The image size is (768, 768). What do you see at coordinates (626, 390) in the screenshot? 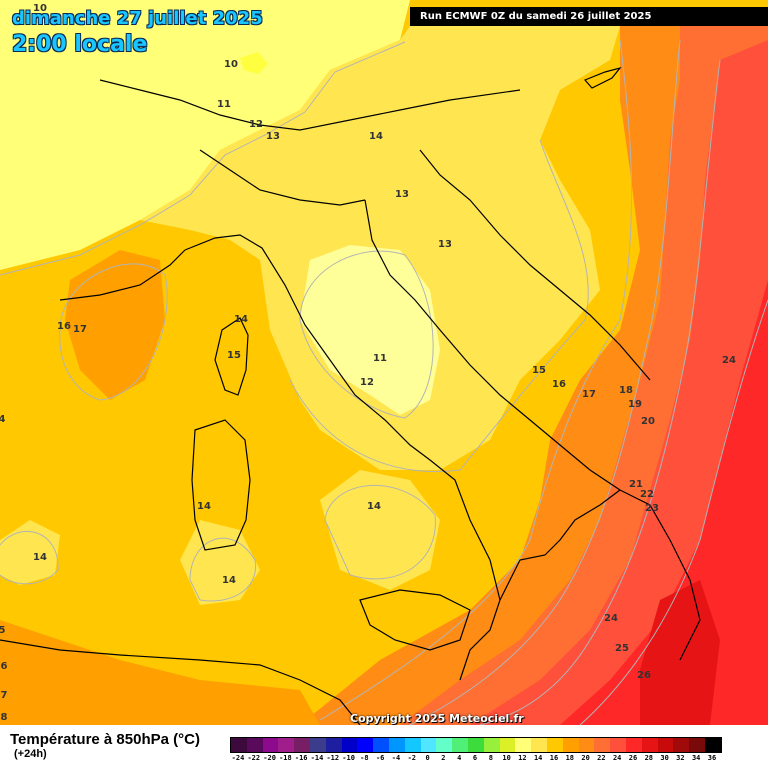
I see `map-value-label: 18` at bounding box center [626, 390].